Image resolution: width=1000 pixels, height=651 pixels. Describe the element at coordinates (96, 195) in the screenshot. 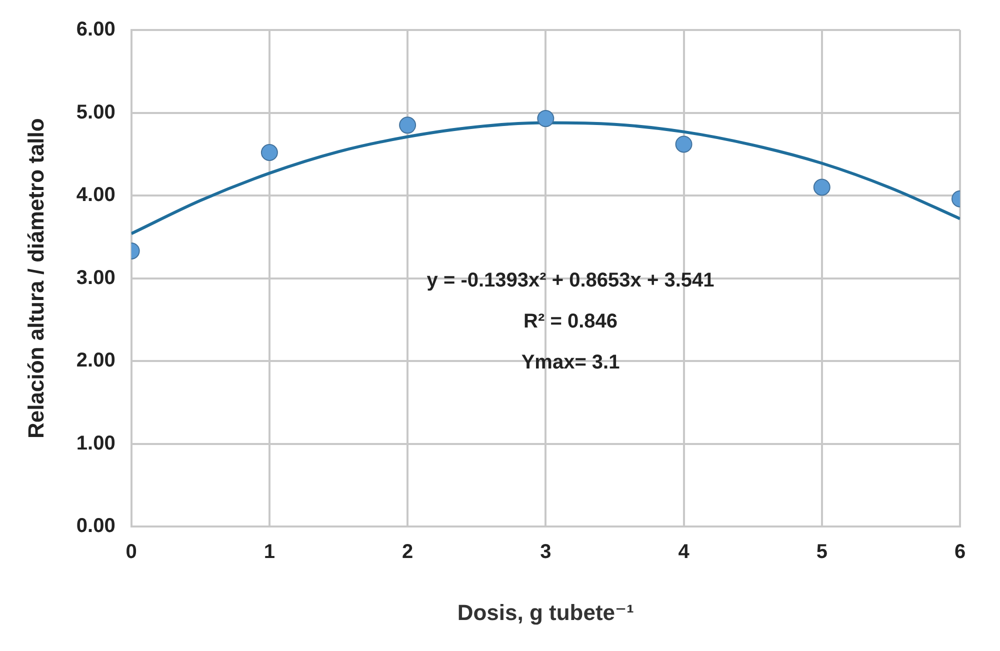

I see `y-tick-label: 4.00` at that location.